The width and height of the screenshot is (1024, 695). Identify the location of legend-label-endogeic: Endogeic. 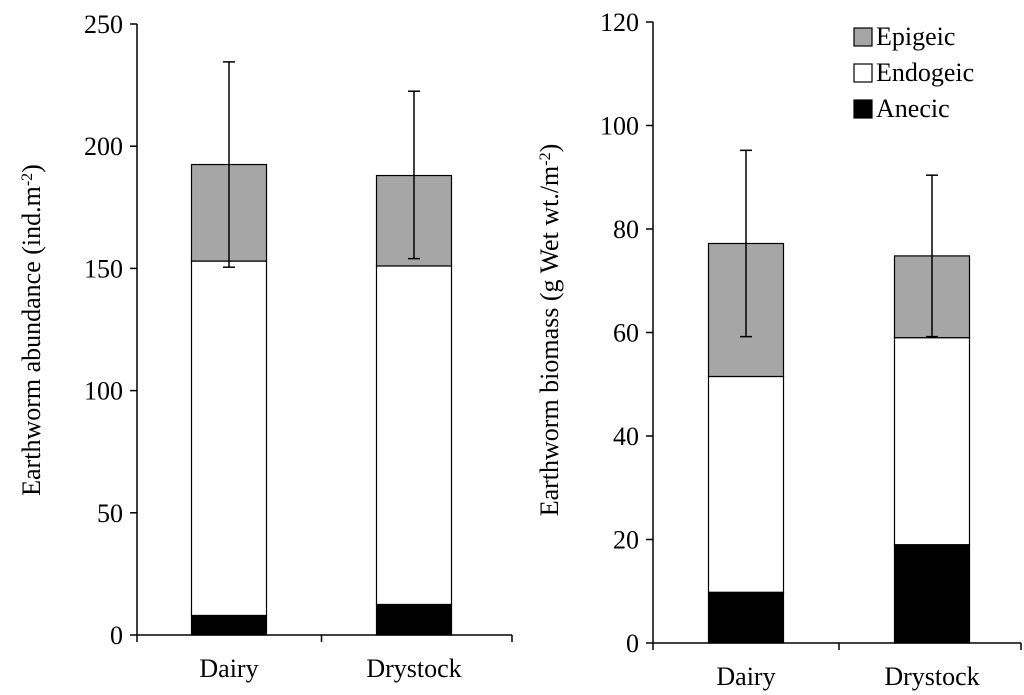
(925, 72).